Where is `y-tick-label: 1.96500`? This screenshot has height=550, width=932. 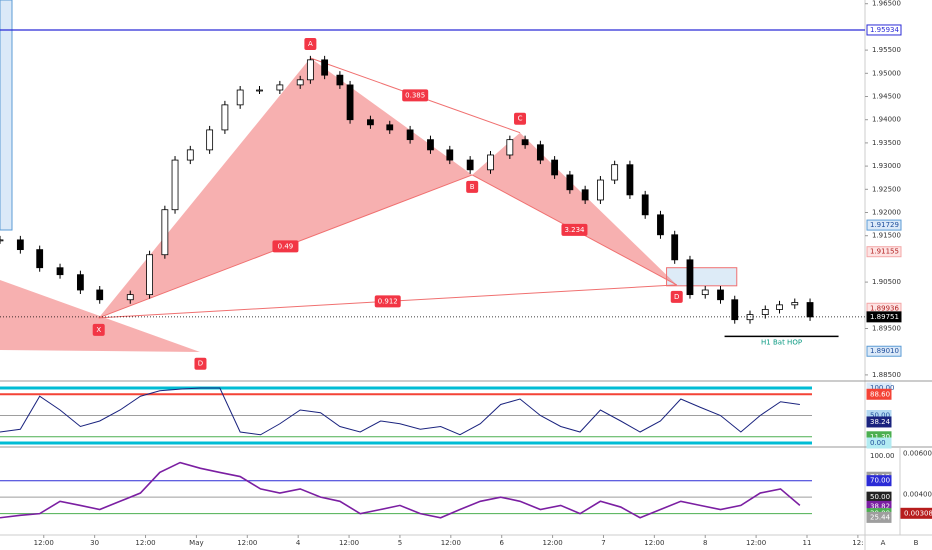
y-tick-label: 1.96500 is located at coordinates (886, 4).